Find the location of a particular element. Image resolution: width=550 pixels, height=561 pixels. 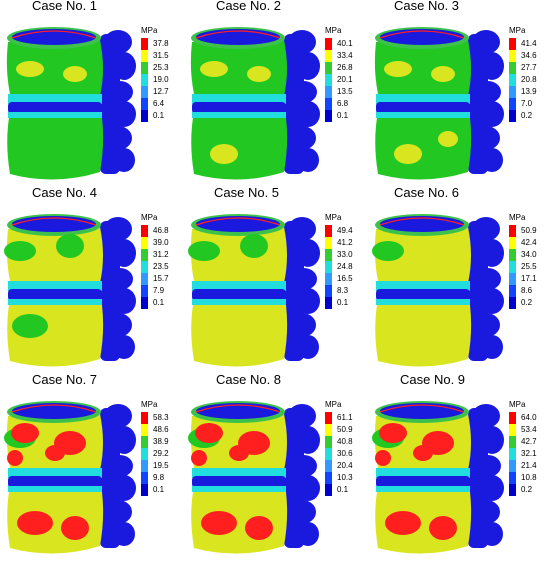

case-panel: Case No. 4 MPa 46.8 39.0 31.2 23.5 15.7 7.9 0.1 is located at coordinates (90, 278).